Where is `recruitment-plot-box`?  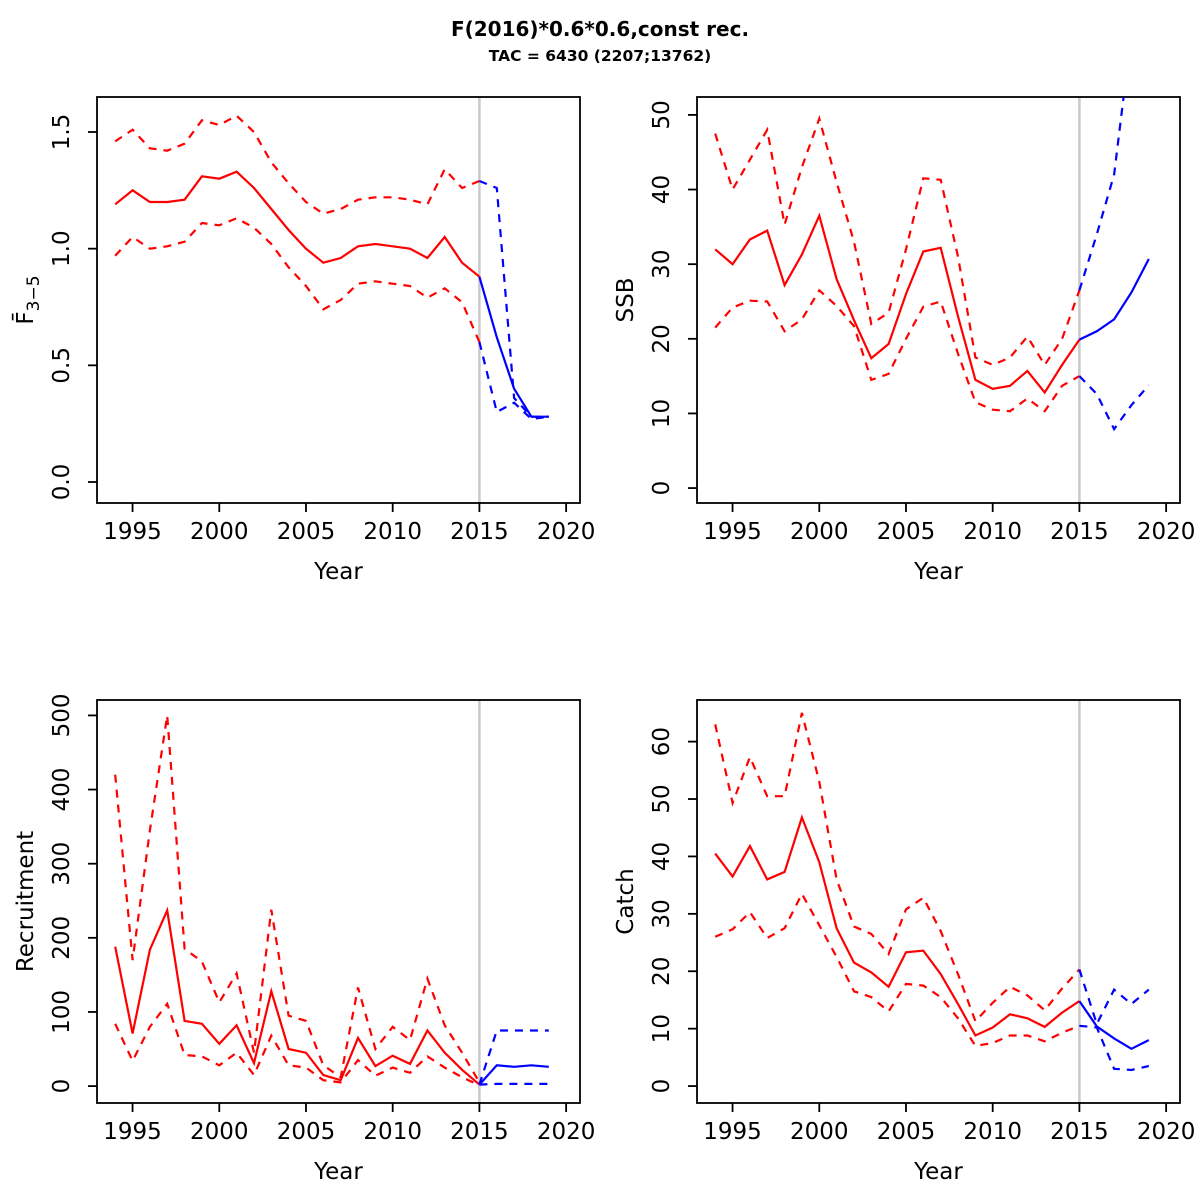 recruitment-plot-box is located at coordinates (338, 901).